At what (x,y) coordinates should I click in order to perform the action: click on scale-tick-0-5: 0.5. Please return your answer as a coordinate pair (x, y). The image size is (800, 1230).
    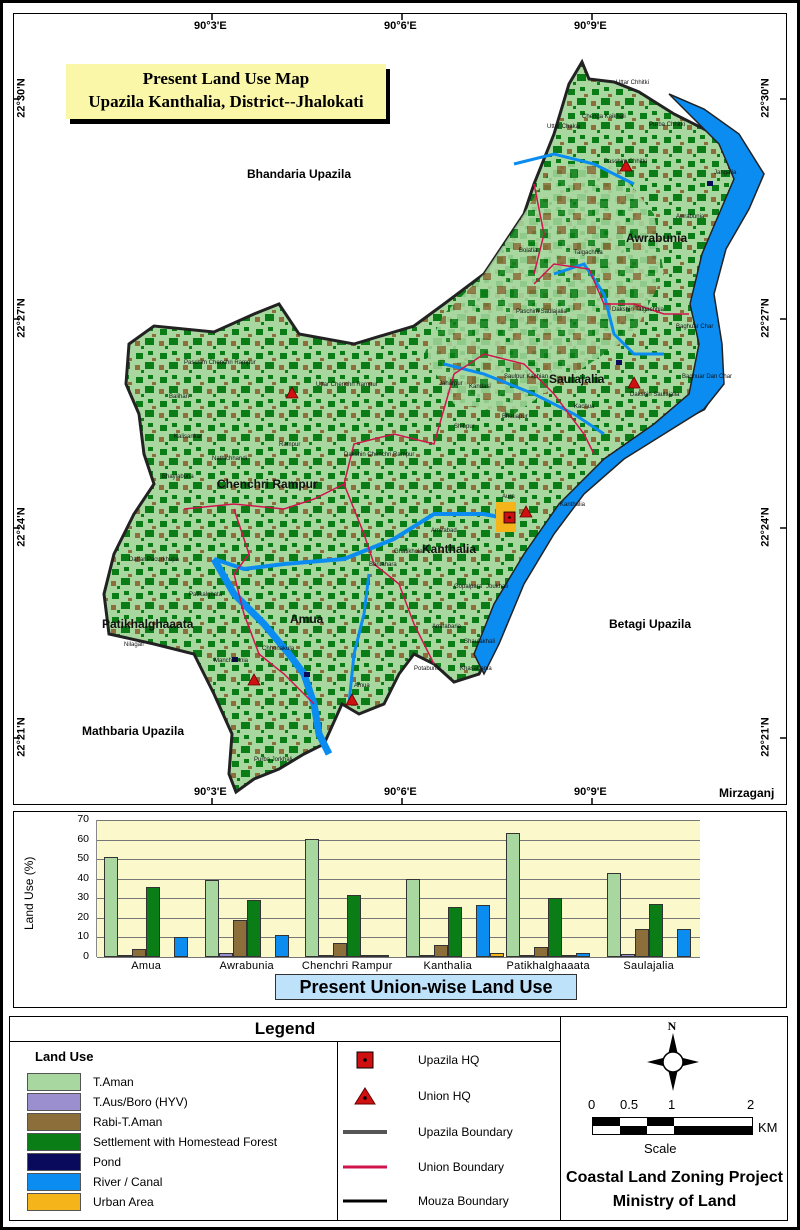
    Looking at the image, I should click on (629, 1104).